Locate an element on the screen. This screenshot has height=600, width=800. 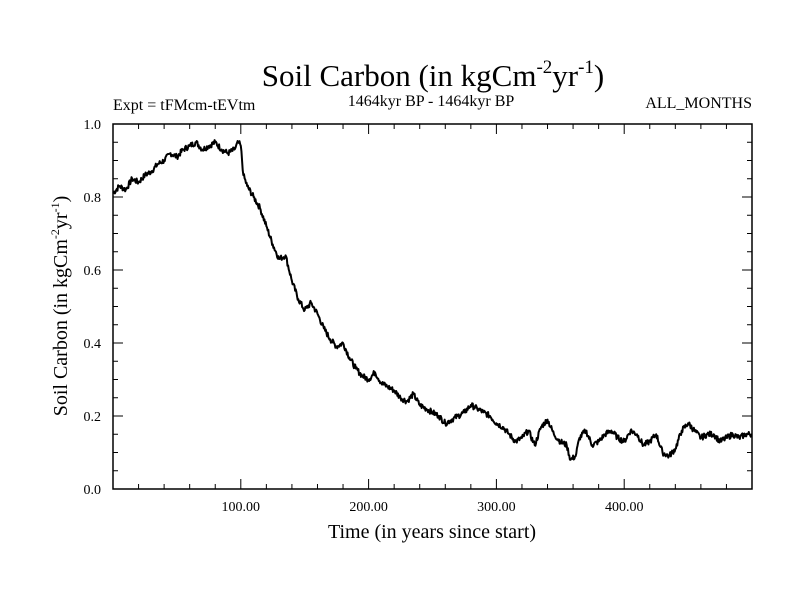
period-label: 1464kyr BP - 1464kyr BP is located at coordinates (431, 101).